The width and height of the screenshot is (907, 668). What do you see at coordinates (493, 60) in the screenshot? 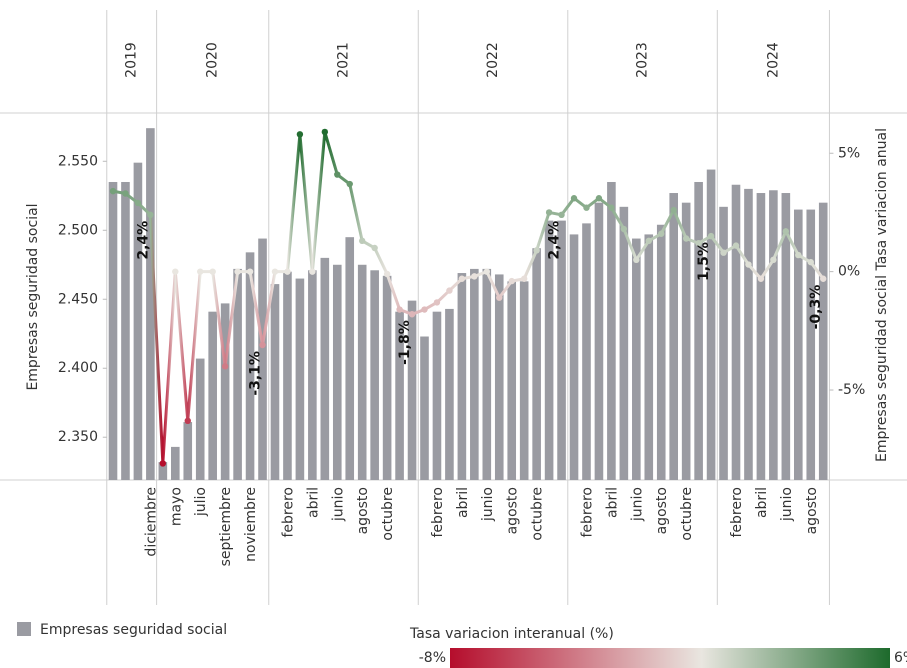
I see `year-label: 2022` at bounding box center [493, 60].